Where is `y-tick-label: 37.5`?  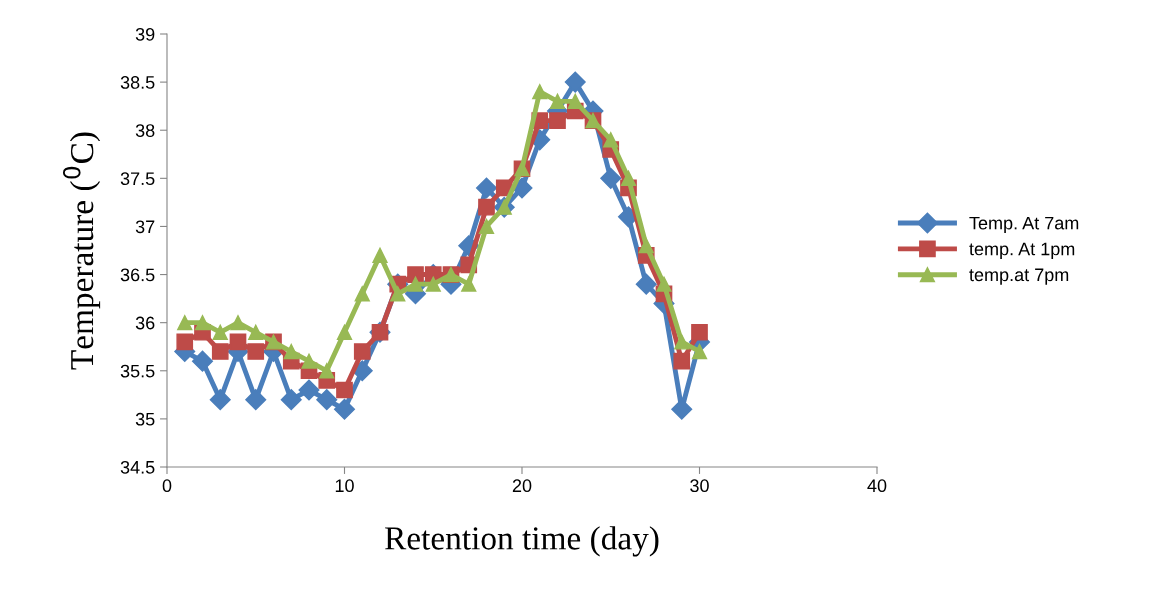
y-tick-label: 37.5 is located at coordinates (137, 179).